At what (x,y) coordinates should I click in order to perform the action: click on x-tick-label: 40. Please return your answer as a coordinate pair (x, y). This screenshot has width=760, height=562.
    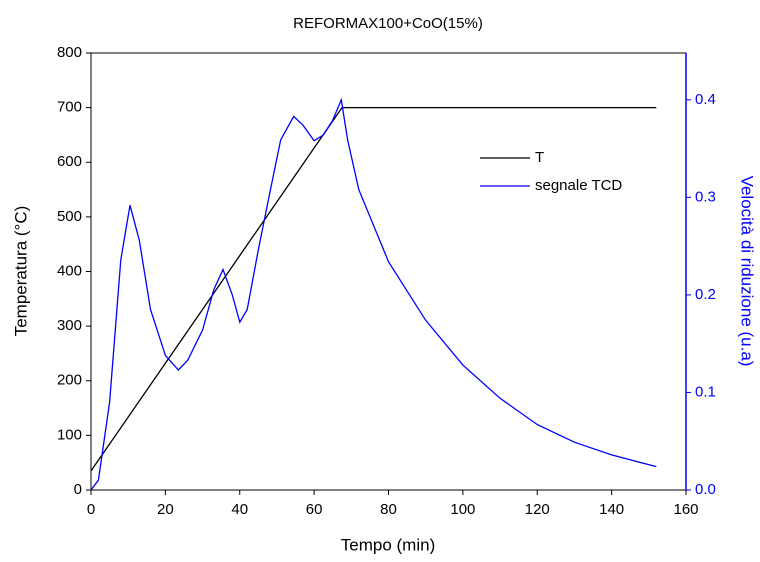
    Looking at the image, I should click on (239, 509).